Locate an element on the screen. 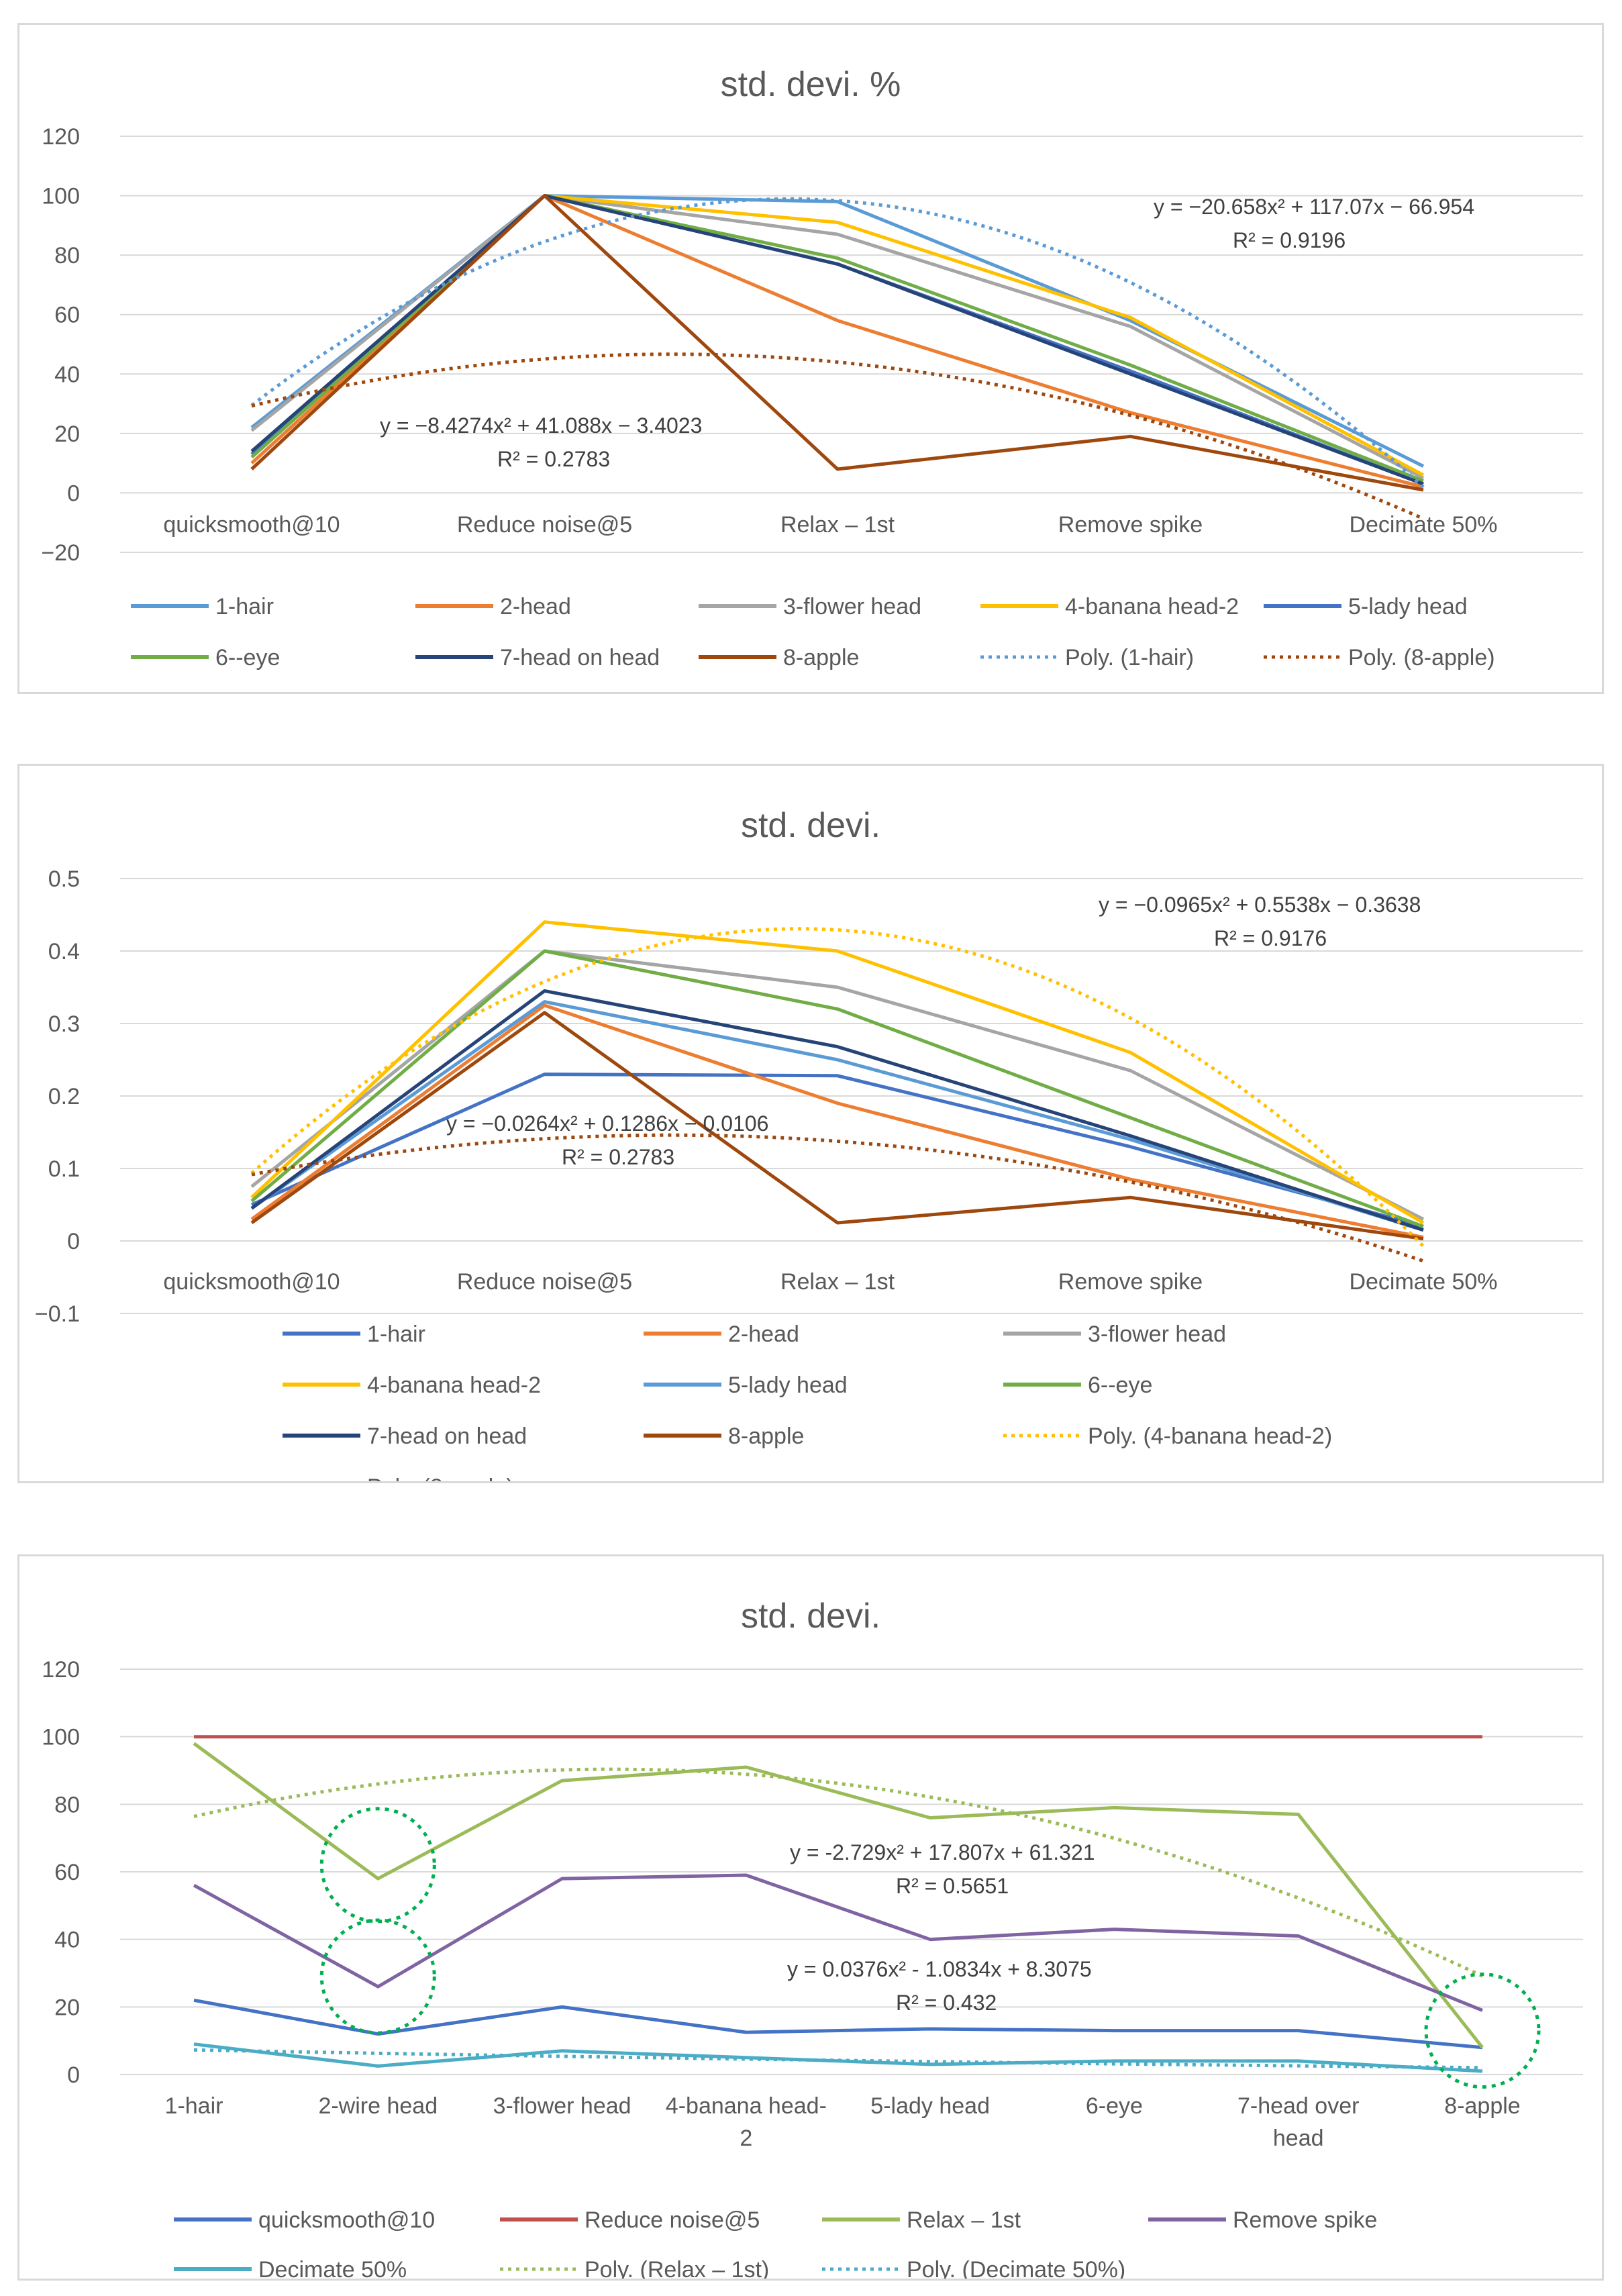 The image size is (1622, 2296). x-tick-label: 3-flower head is located at coordinates (562, 2106).